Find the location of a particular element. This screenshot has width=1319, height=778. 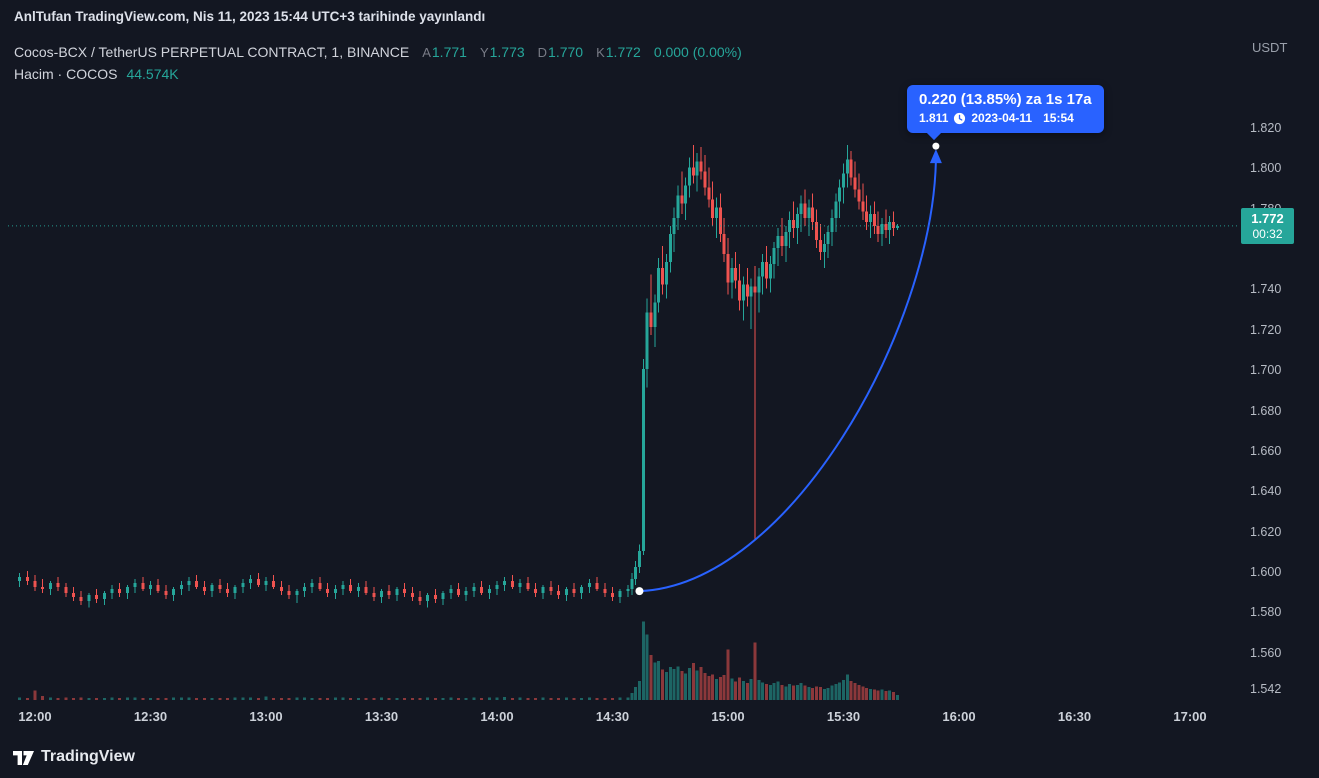

ohlc-open: A 1.771 is located at coordinates (444, 52).